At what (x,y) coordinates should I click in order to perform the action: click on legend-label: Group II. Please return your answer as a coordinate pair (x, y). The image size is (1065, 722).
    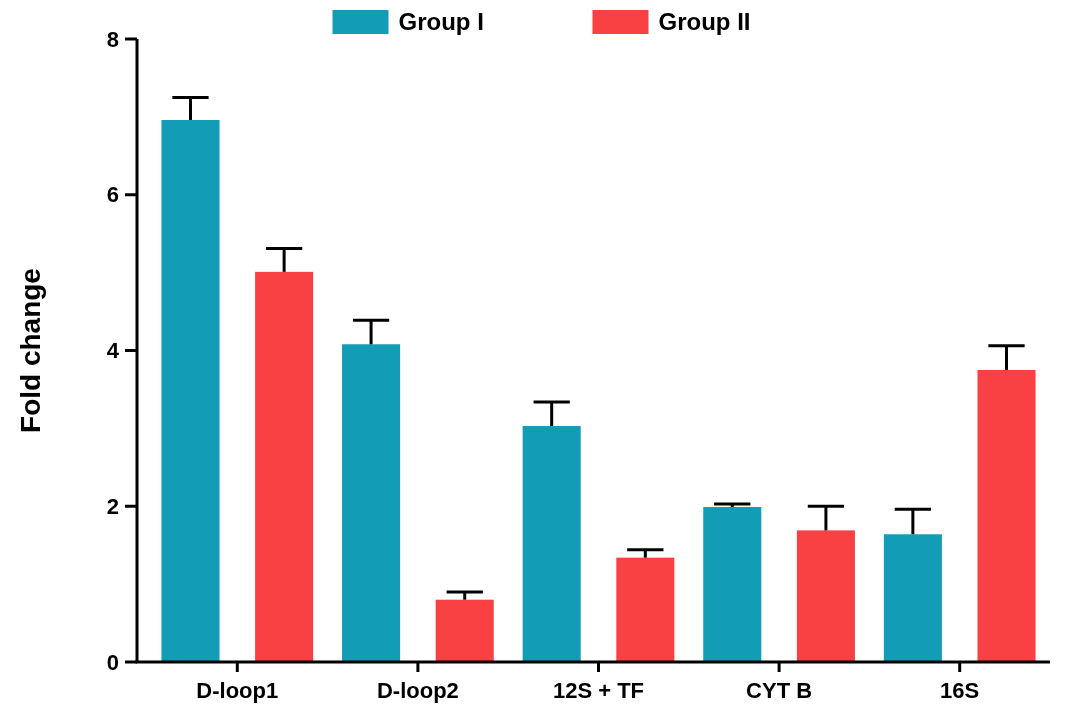
    Looking at the image, I should click on (704, 22).